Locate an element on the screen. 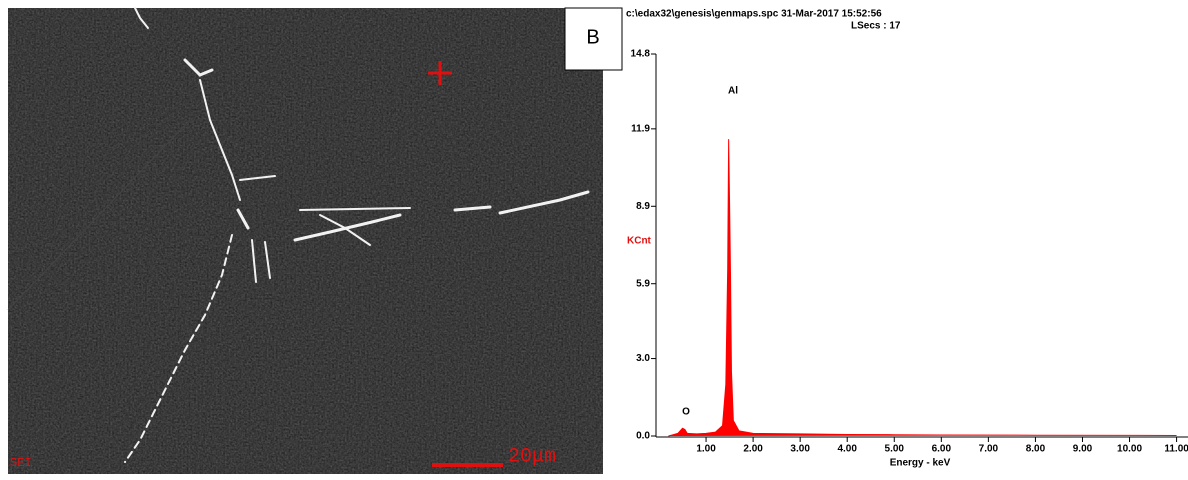 This screenshot has height=480, width=1188. x-tick-label: 11.00 is located at coordinates (1176, 449).